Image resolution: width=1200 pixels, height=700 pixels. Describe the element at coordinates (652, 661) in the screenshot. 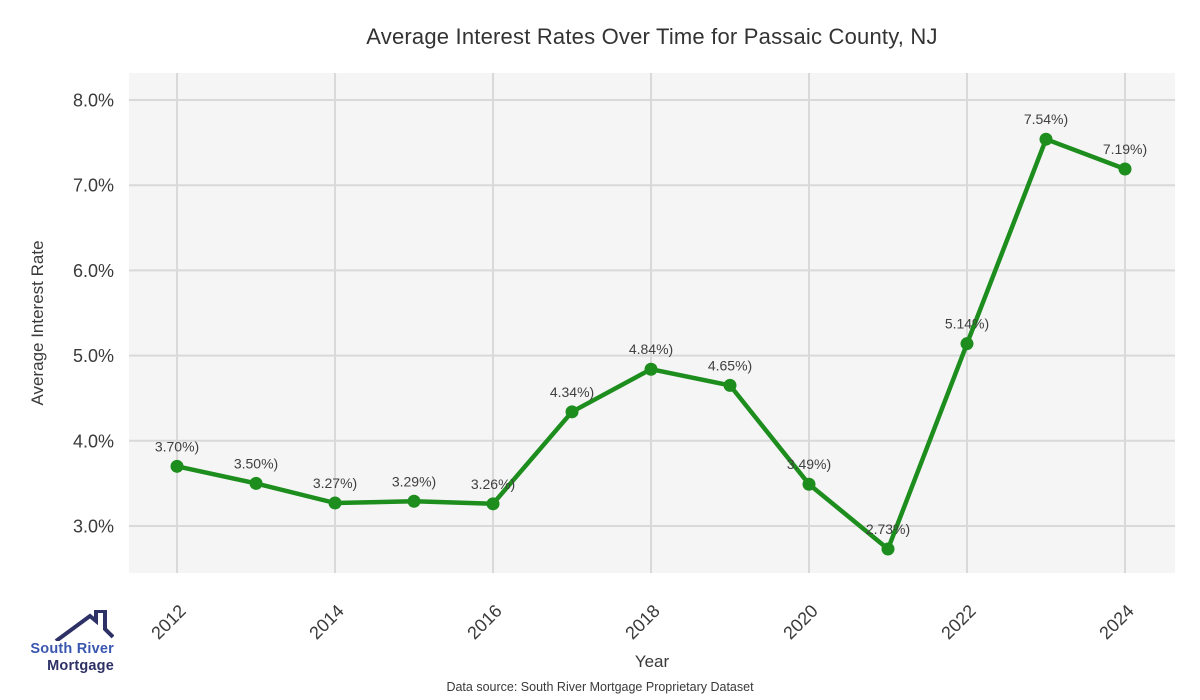

I see `x-axis-title: Year` at that location.